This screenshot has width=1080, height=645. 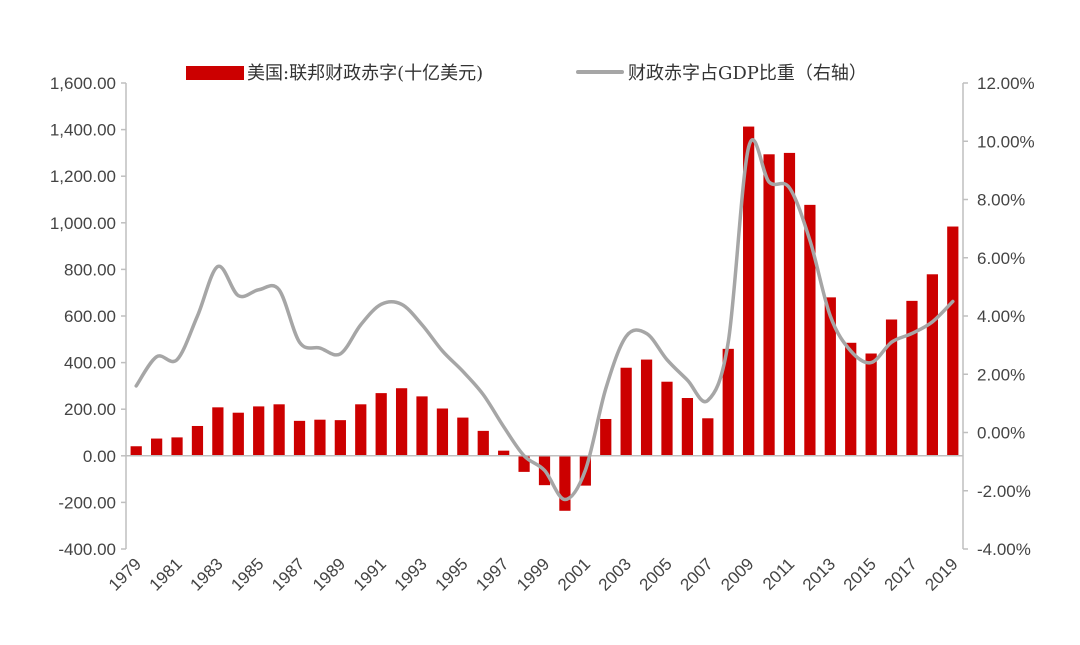 I want to click on x-tick-label: 2015, so click(x=860, y=574).